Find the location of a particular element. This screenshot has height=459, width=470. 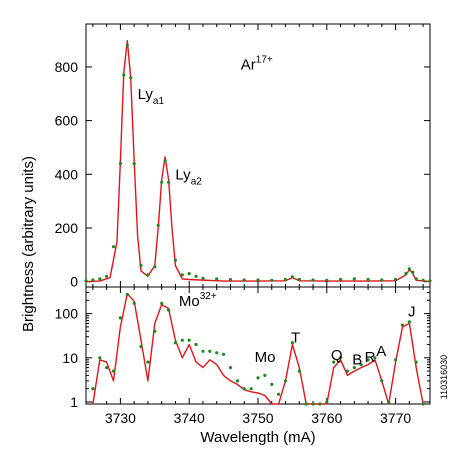

bottom-y-tick-label: 100 is located at coordinates (67, 314).